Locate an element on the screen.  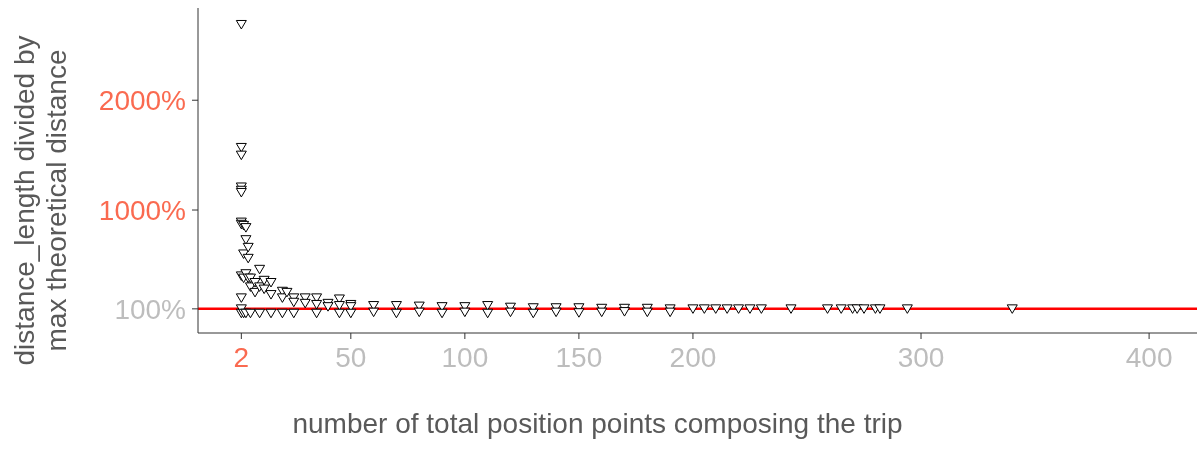
x-tick-label: 150 is located at coordinates (579, 357).